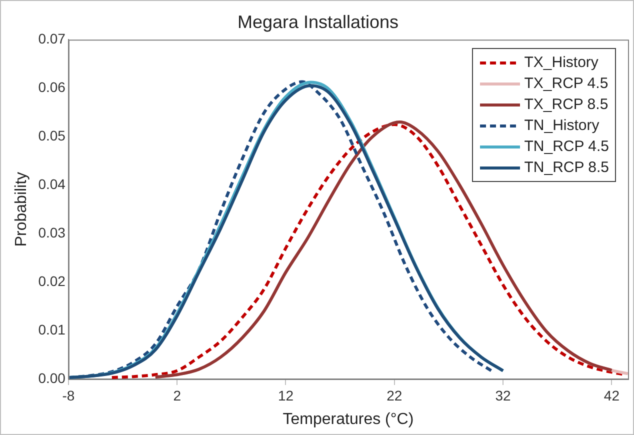 This screenshot has width=634, height=435. What do you see at coordinates (52, 280) in the screenshot?
I see `y-tick-label: 0.02` at bounding box center [52, 280].